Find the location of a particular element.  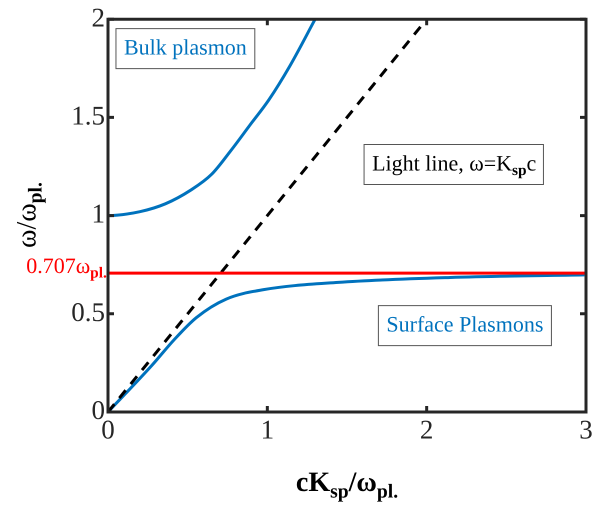

y-tick-label: 1 is located at coordinates (98, 213).